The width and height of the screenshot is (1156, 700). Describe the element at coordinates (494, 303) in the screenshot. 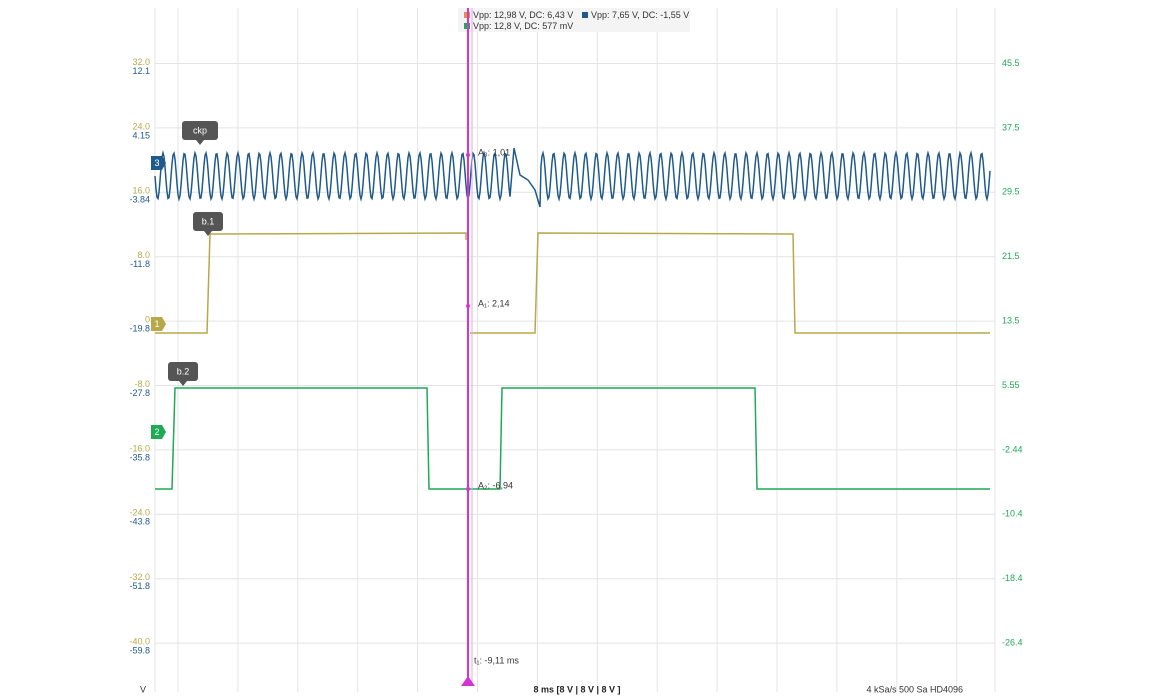

I see `cursor-readout: A₁: 2,14` at that location.